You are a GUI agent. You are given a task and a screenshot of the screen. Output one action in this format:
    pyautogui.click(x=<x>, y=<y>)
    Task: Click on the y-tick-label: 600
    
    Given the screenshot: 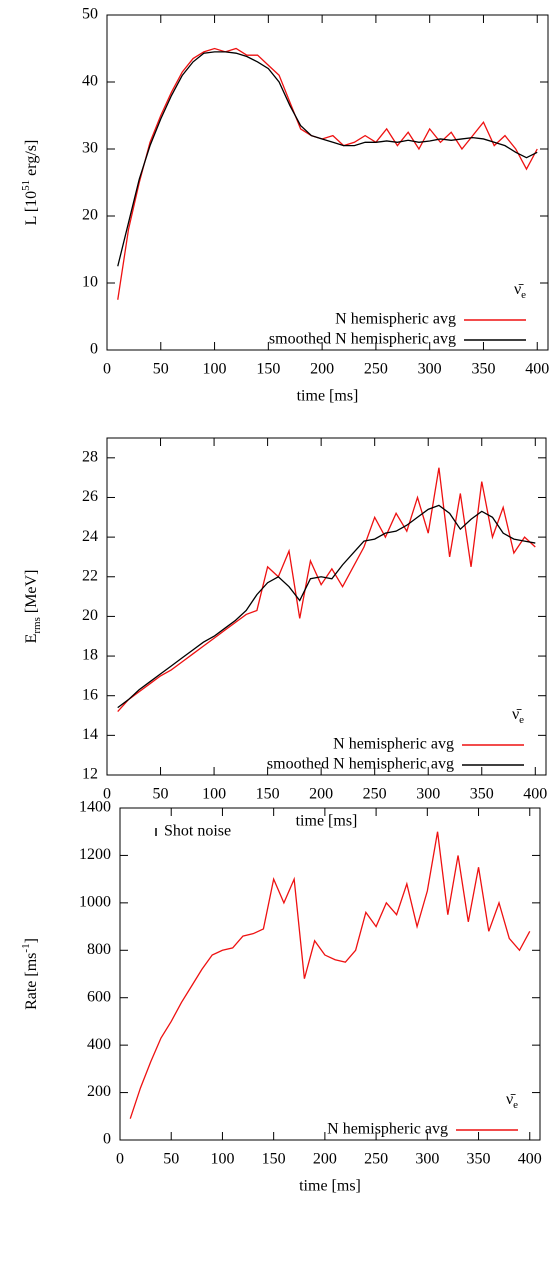 What is the action you would take?
    pyautogui.click(x=99, y=996)
    